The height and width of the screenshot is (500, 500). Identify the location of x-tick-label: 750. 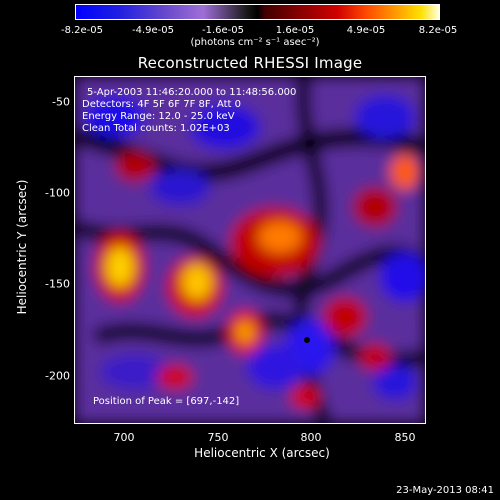
(218, 437).